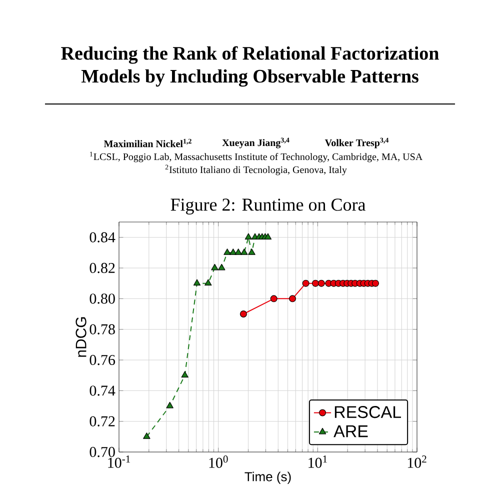  What do you see at coordinates (249, 78) in the screenshot?
I see `text: Models by Including Observable Patterns` at bounding box center [249, 78].